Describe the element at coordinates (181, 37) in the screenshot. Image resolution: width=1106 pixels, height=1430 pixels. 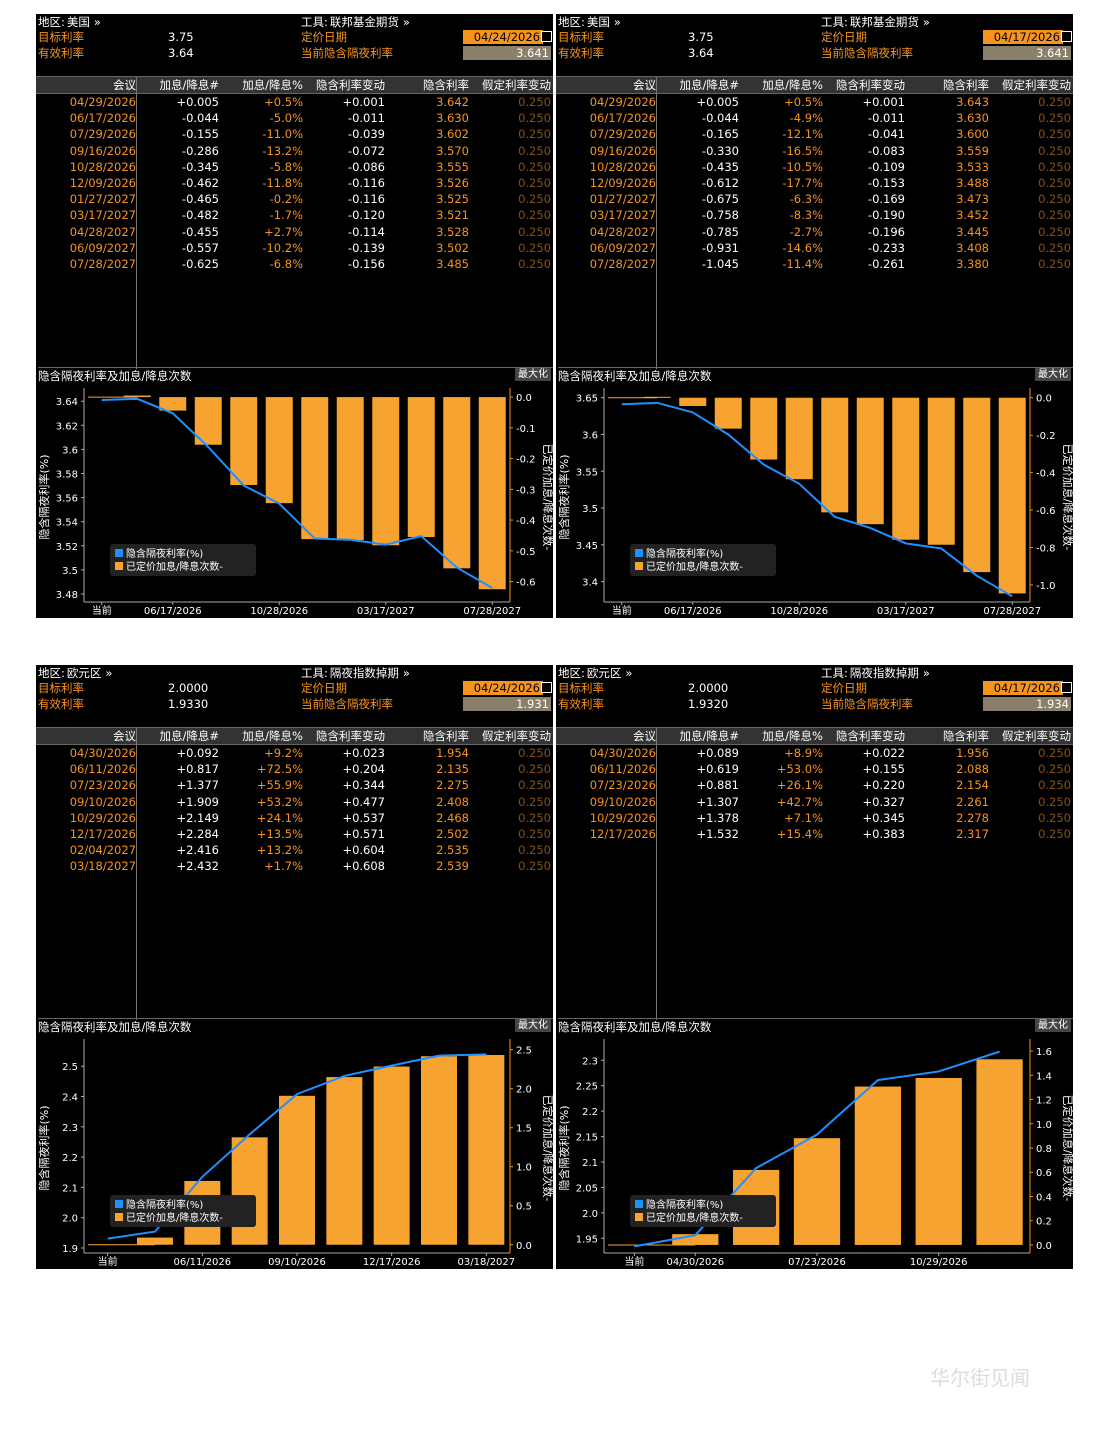
I see `target-rate-value: 3.75` at that location.